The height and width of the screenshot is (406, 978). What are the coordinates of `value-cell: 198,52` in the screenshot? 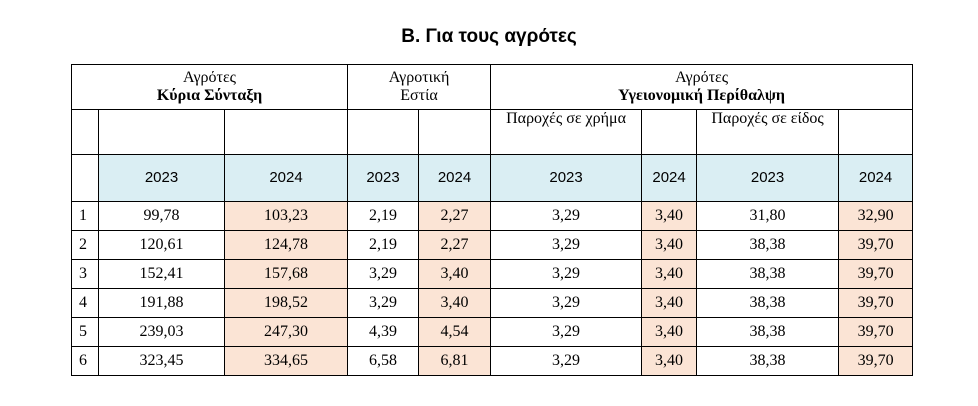 It's located at (286, 303).